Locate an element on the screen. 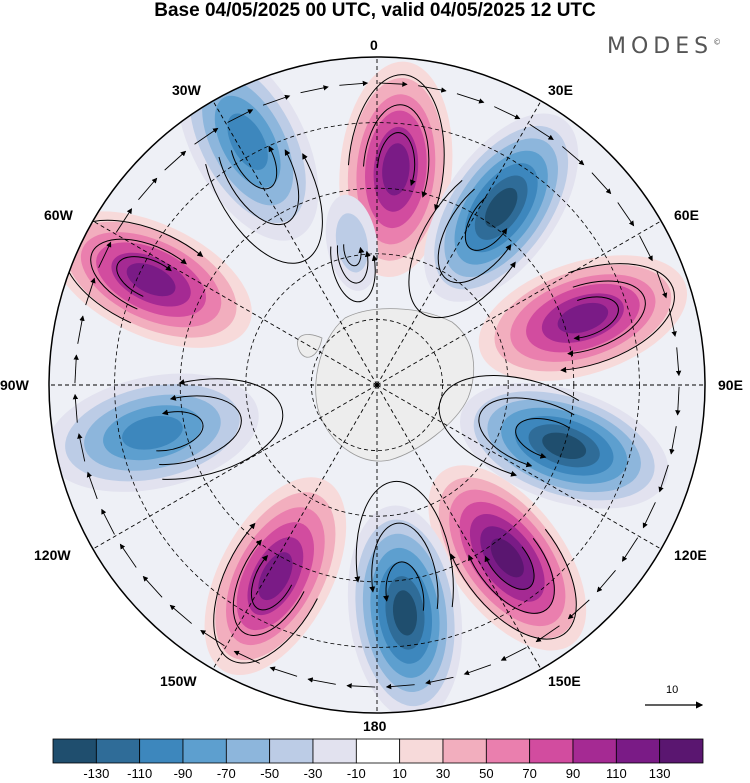  colorbar-tick-label: -30 is located at coordinates (313, 773).